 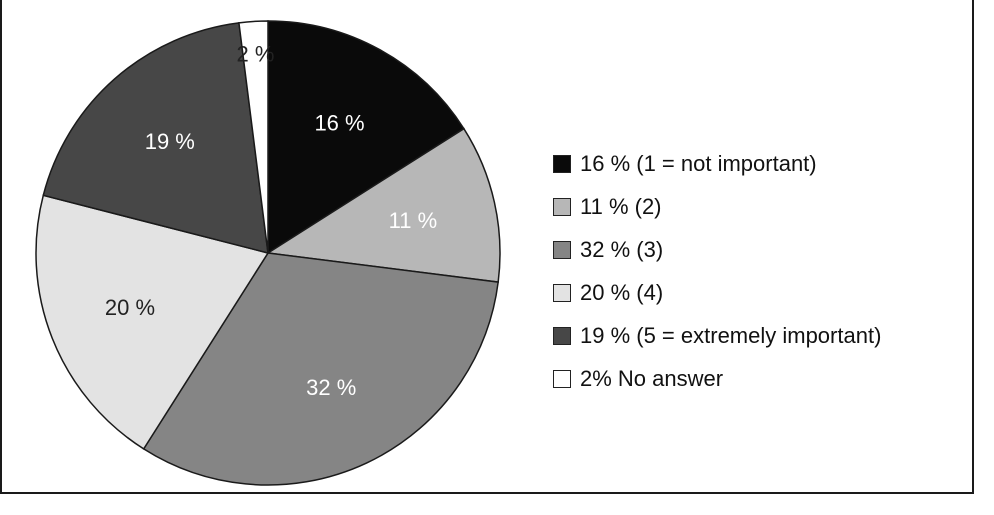 I want to click on slice-label-6: 2 %, so click(x=256, y=53).